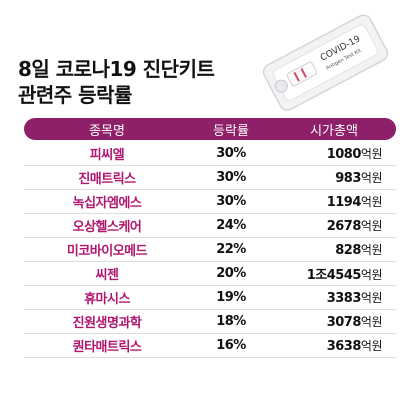 This screenshot has width=420, height=400. Describe the element at coordinates (344, 154) in the screenshot. I see `market-cap-value: 1080` at that location.